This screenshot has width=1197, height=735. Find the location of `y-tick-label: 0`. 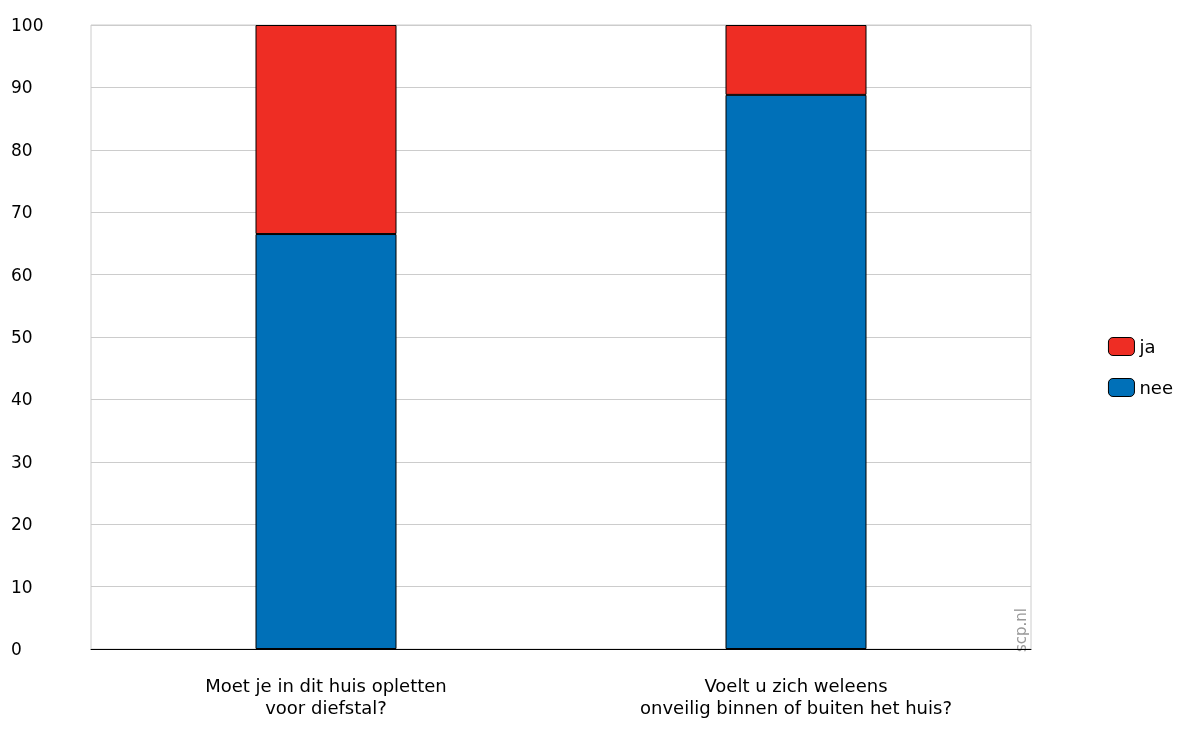

y-tick-label: 0 is located at coordinates (16, 649).